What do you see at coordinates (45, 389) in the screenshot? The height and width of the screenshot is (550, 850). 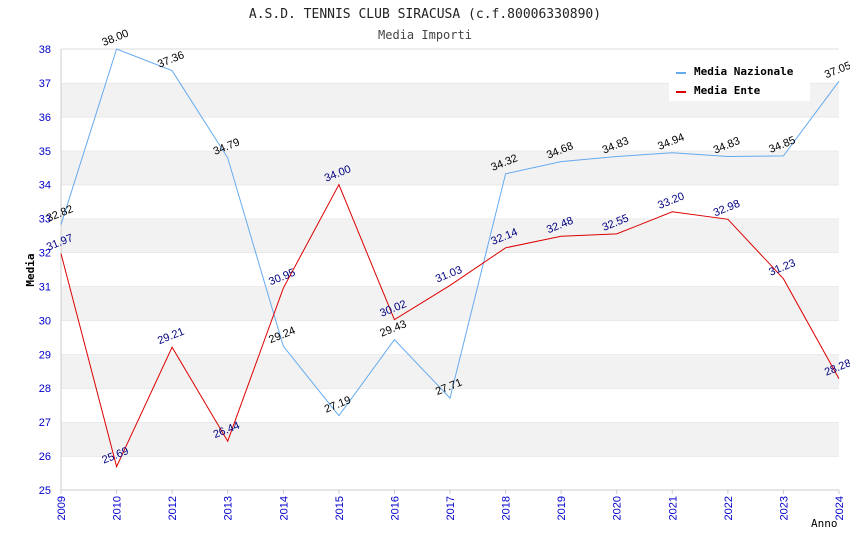 I see `y-tick-label: 28` at bounding box center [45, 389].